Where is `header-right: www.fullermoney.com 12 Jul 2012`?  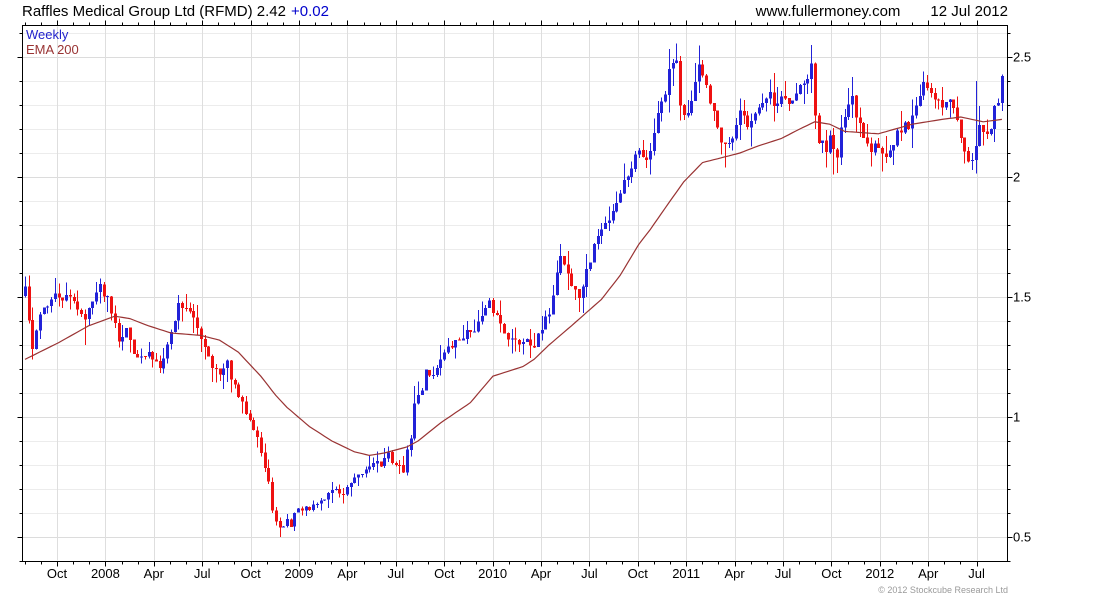
header-right: www.fullermoney.com 12 Jul 2012 is located at coordinates (882, 11).